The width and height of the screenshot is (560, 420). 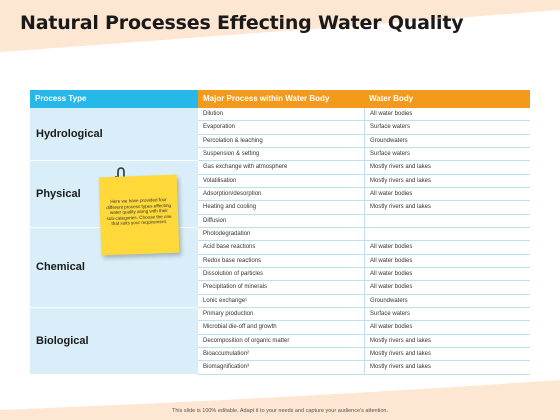 What do you see at coordinates (225, 300) in the screenshot?
I see `major-process-cell: Lonic exchange¹` at bounding box center [225, 300].